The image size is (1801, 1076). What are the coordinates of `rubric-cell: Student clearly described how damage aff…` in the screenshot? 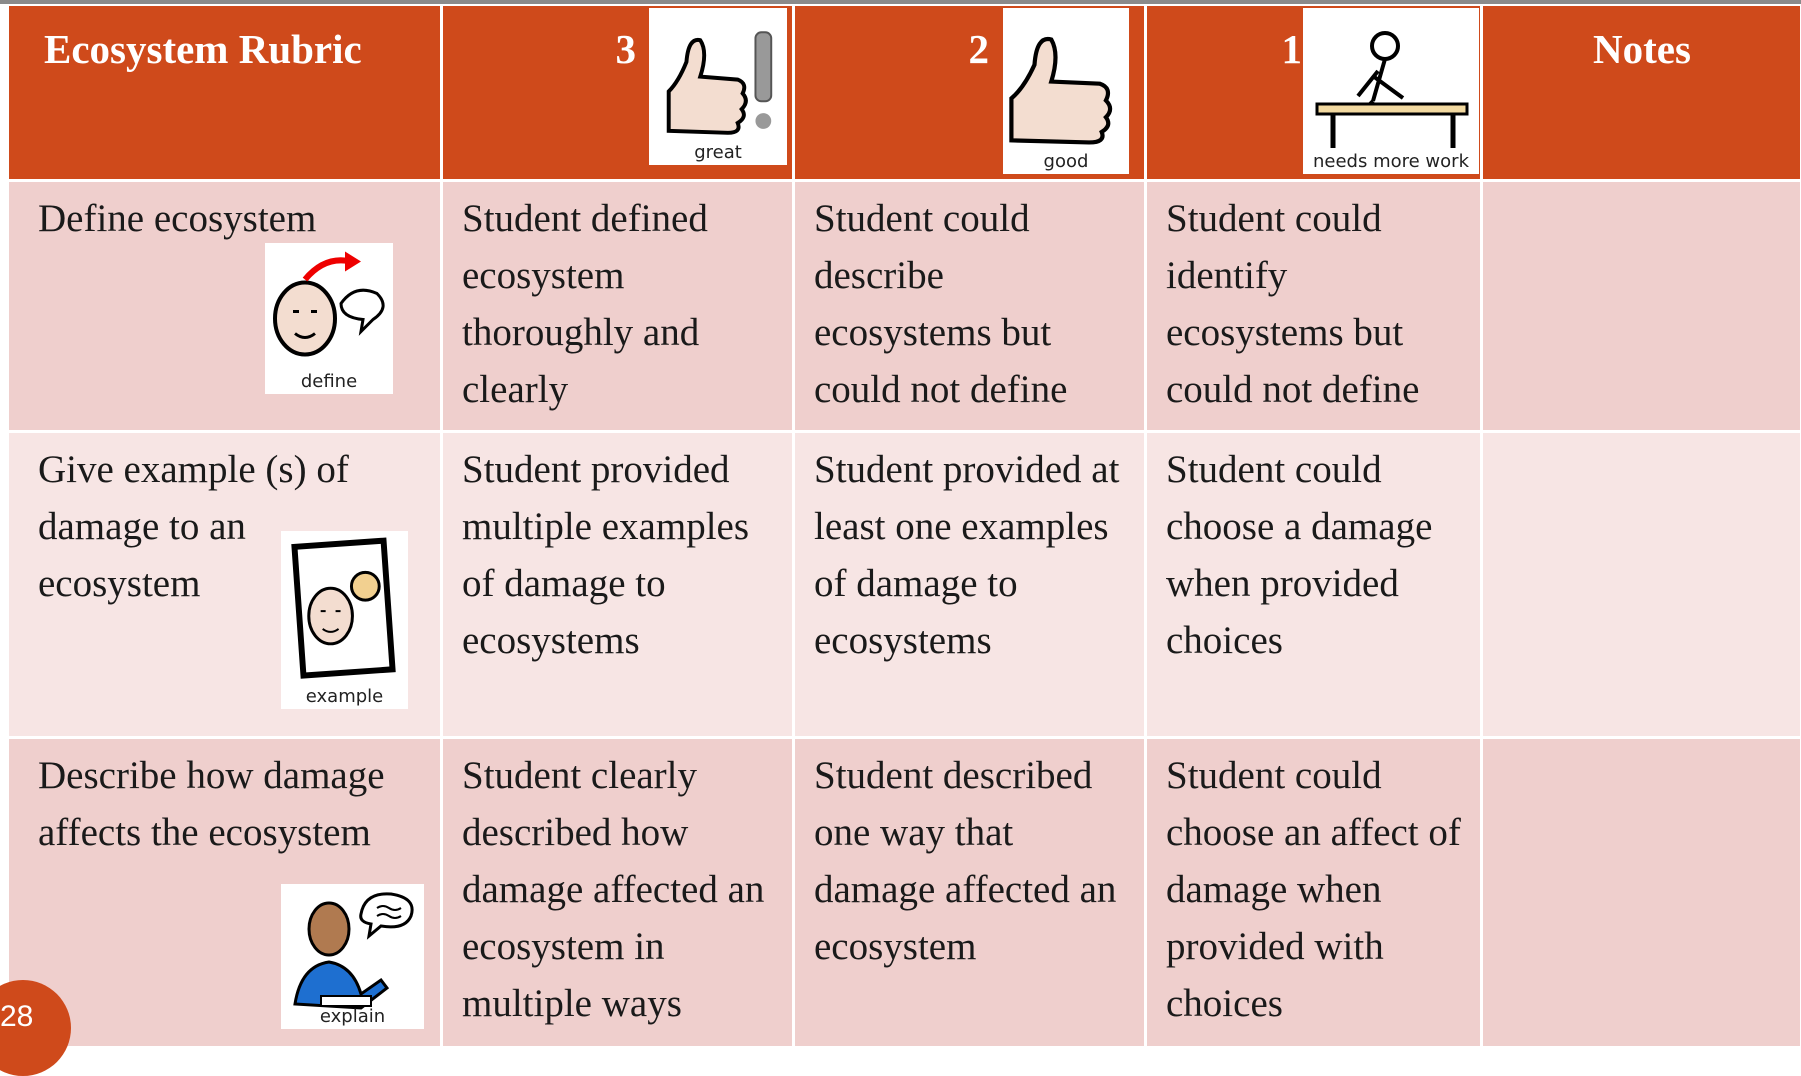 It's located at (617, 892).